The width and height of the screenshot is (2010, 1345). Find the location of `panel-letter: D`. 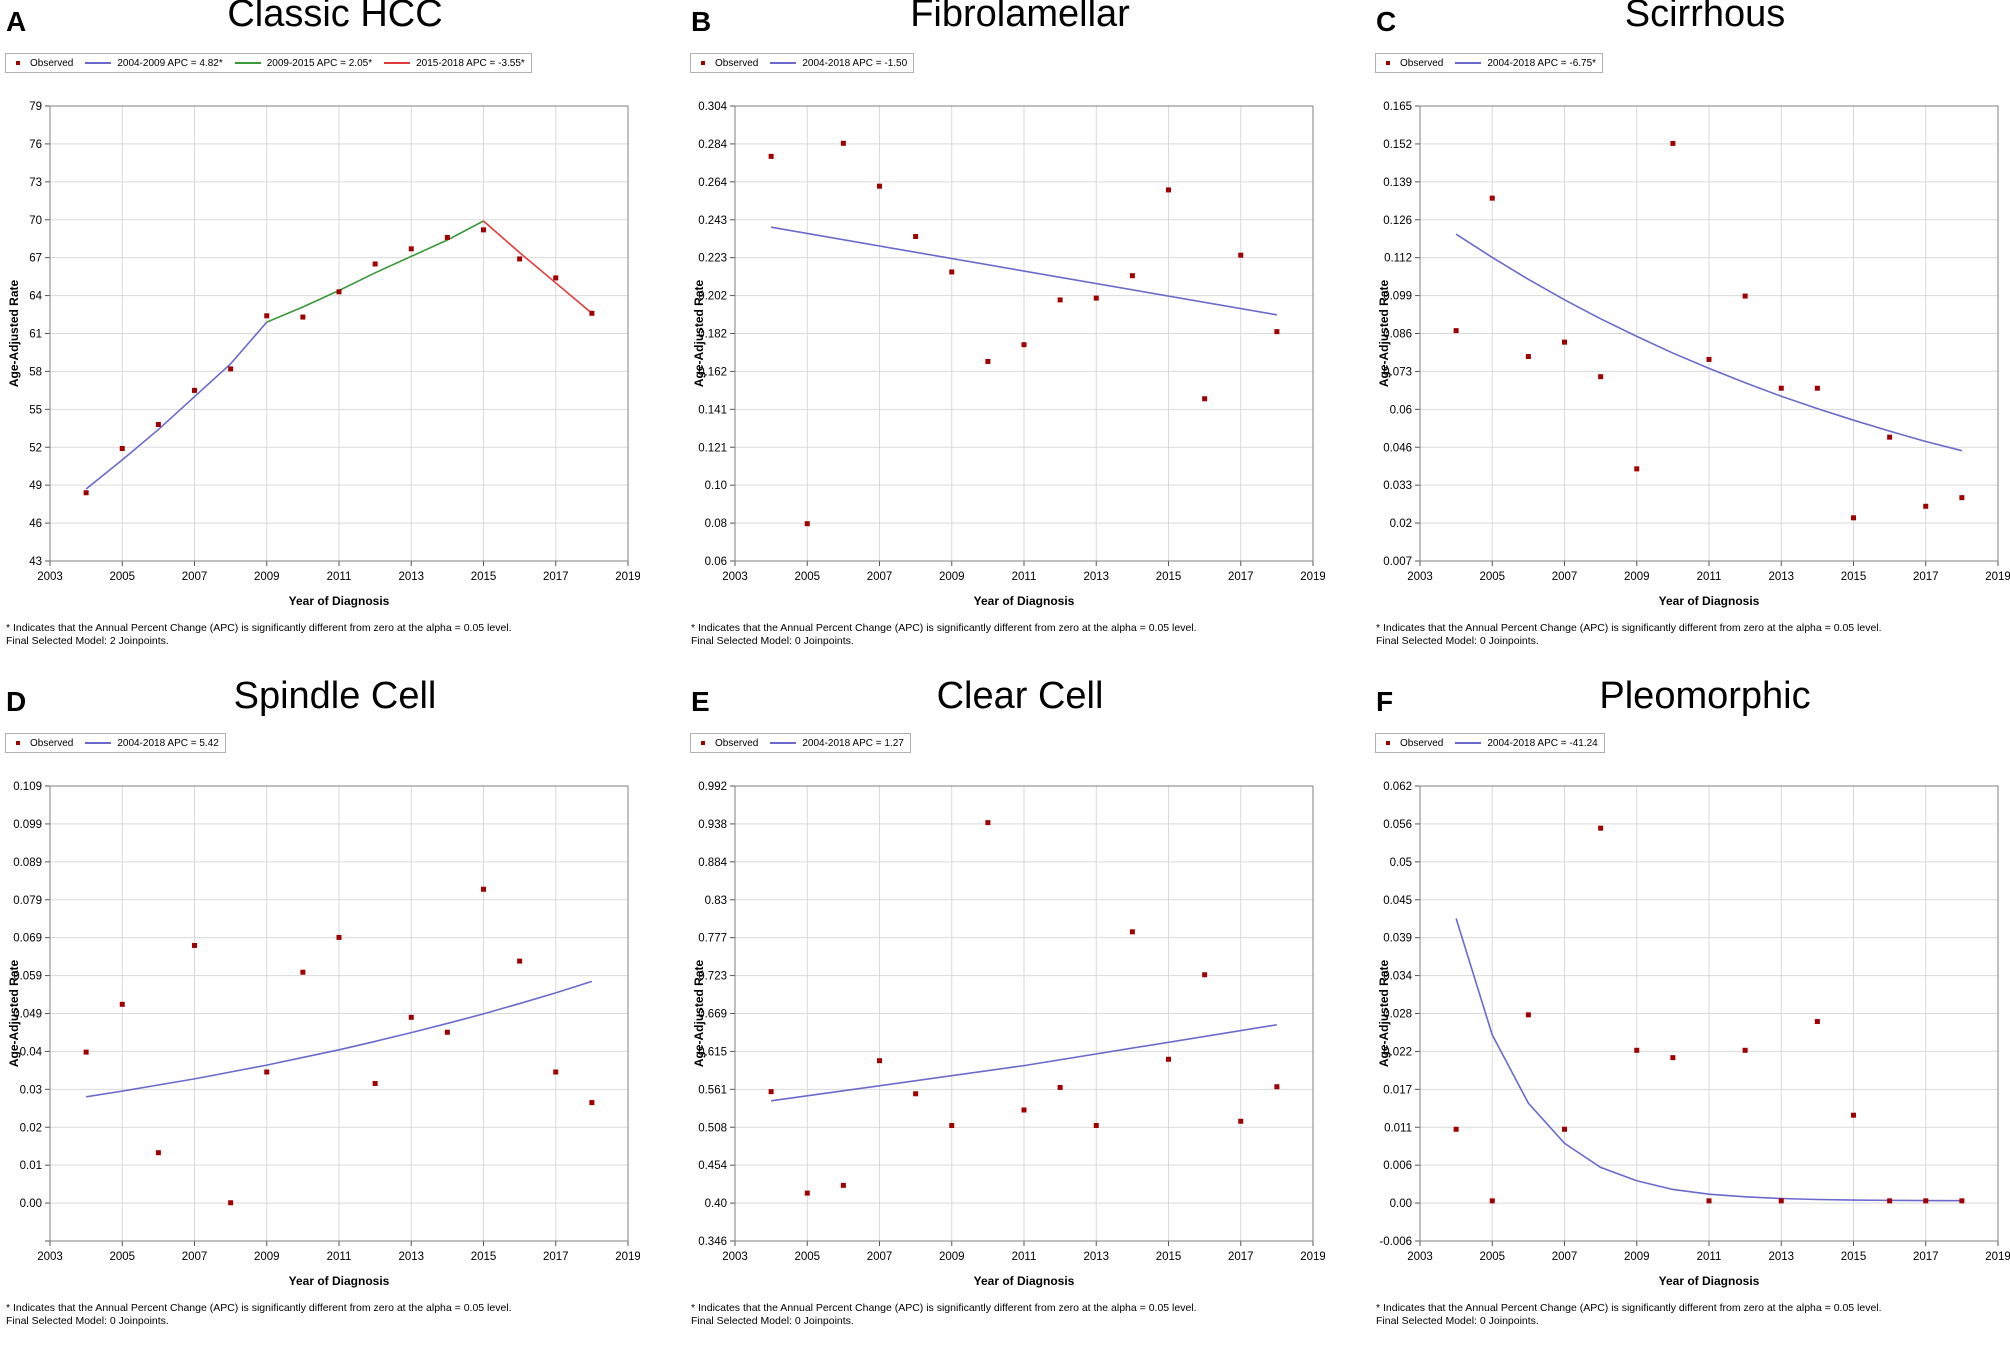

panel-letter: D is located at coordinates (16, 701).